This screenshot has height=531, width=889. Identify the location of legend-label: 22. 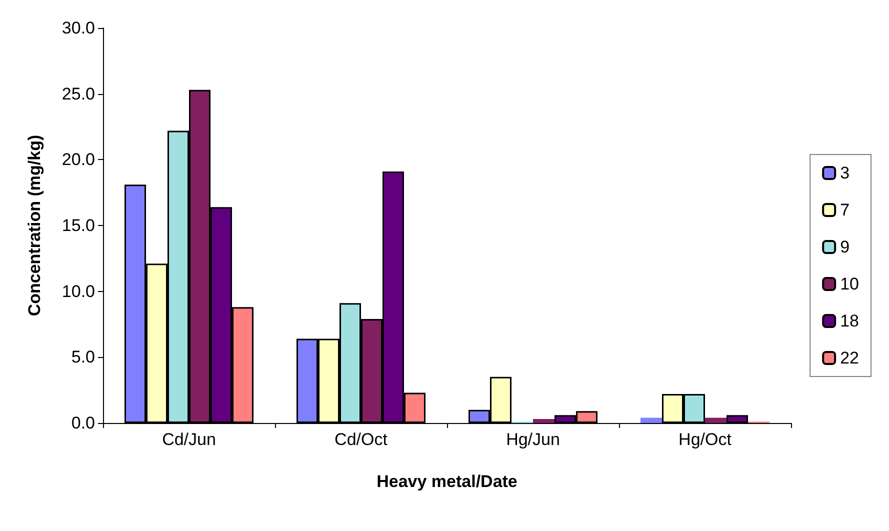
(850, 358).